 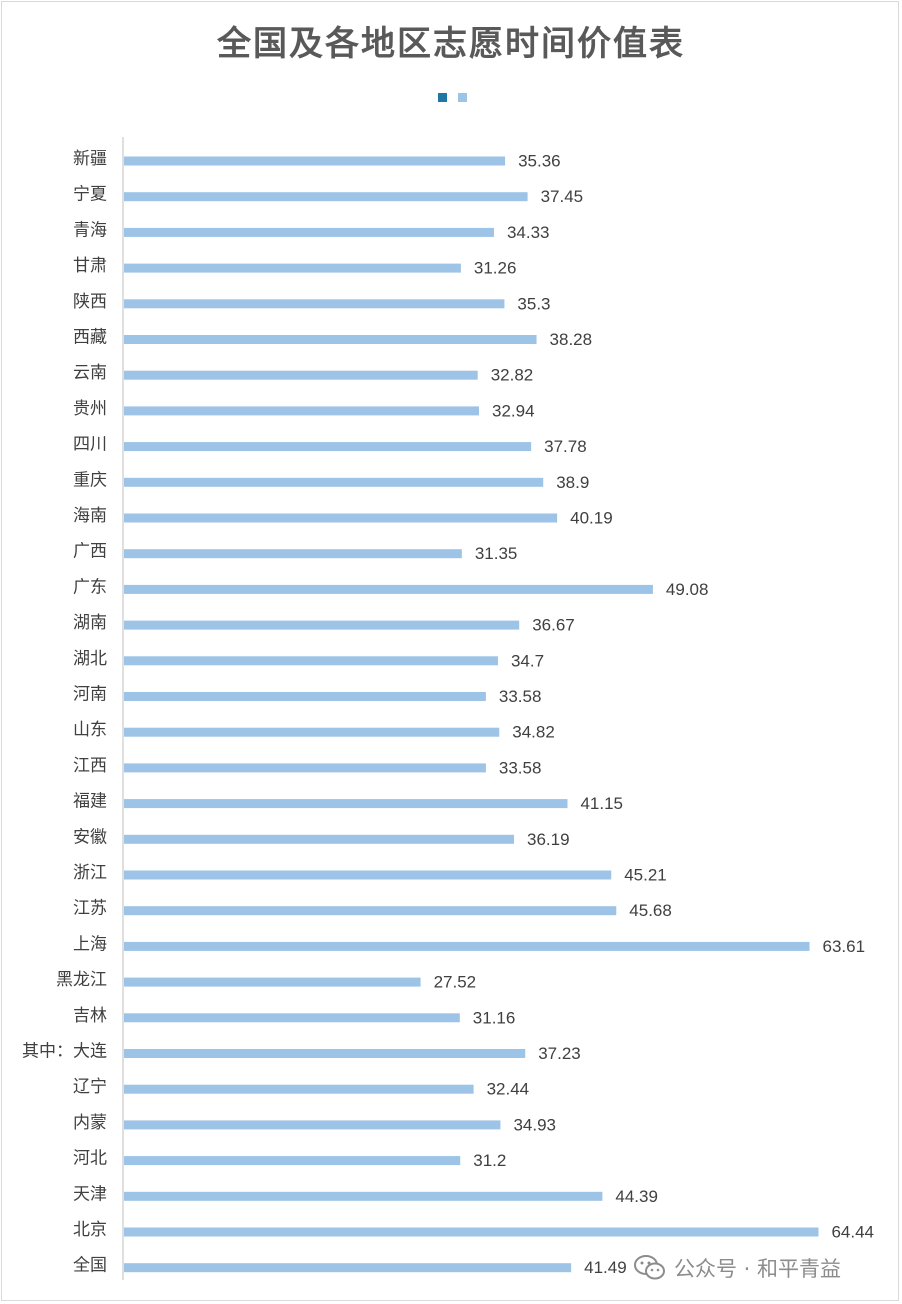 What do you see at coordinates (539, 160) in the screenshot?
I see `data-label: 35.36` at bounding box center [539, 160].